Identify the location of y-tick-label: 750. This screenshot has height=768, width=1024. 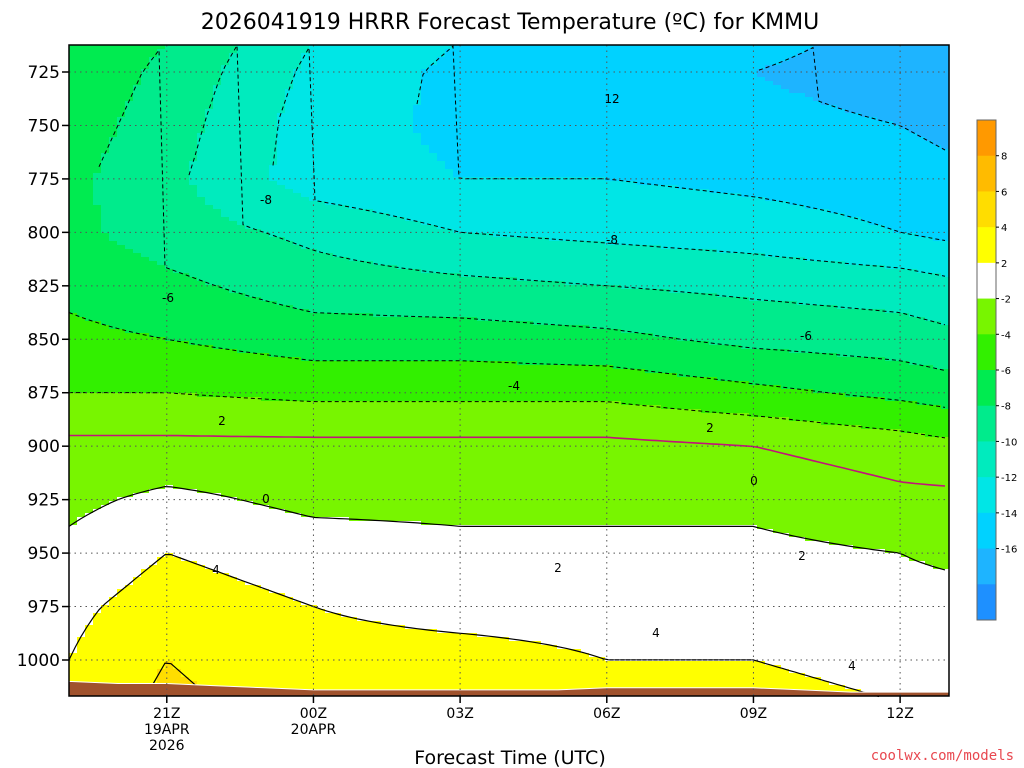
(44, 126).